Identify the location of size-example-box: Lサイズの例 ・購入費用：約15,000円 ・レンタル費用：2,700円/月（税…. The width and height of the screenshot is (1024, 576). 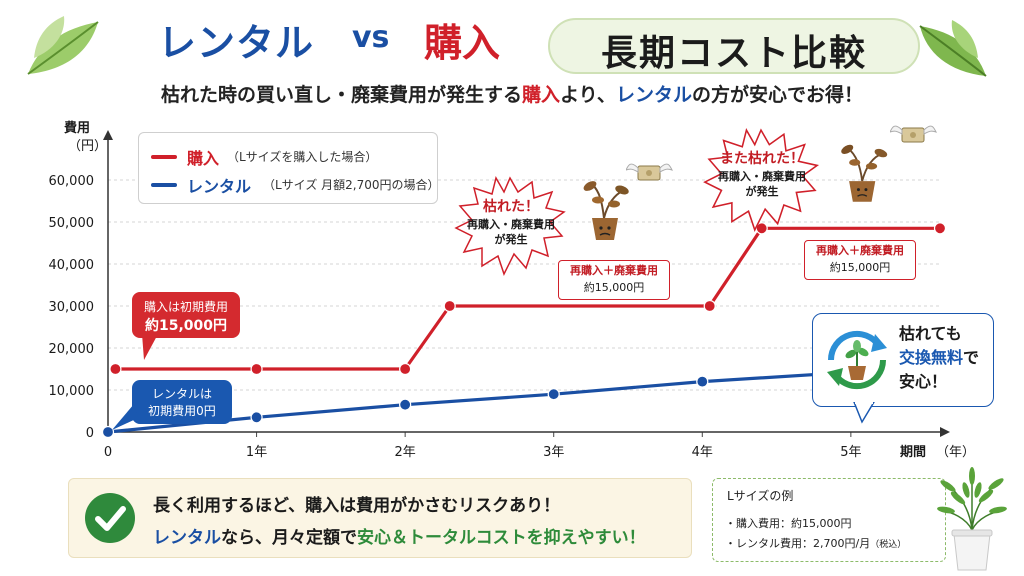
(829, 520).